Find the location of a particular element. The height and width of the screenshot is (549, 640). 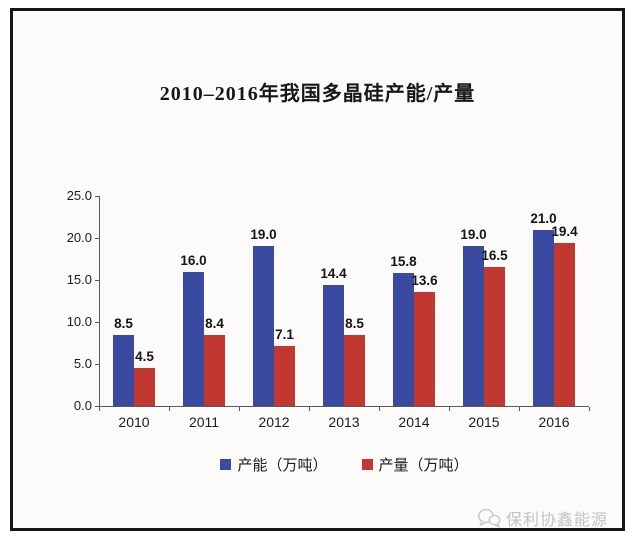

bar-value-label: 15.8 is located at coordinates (403, 262).